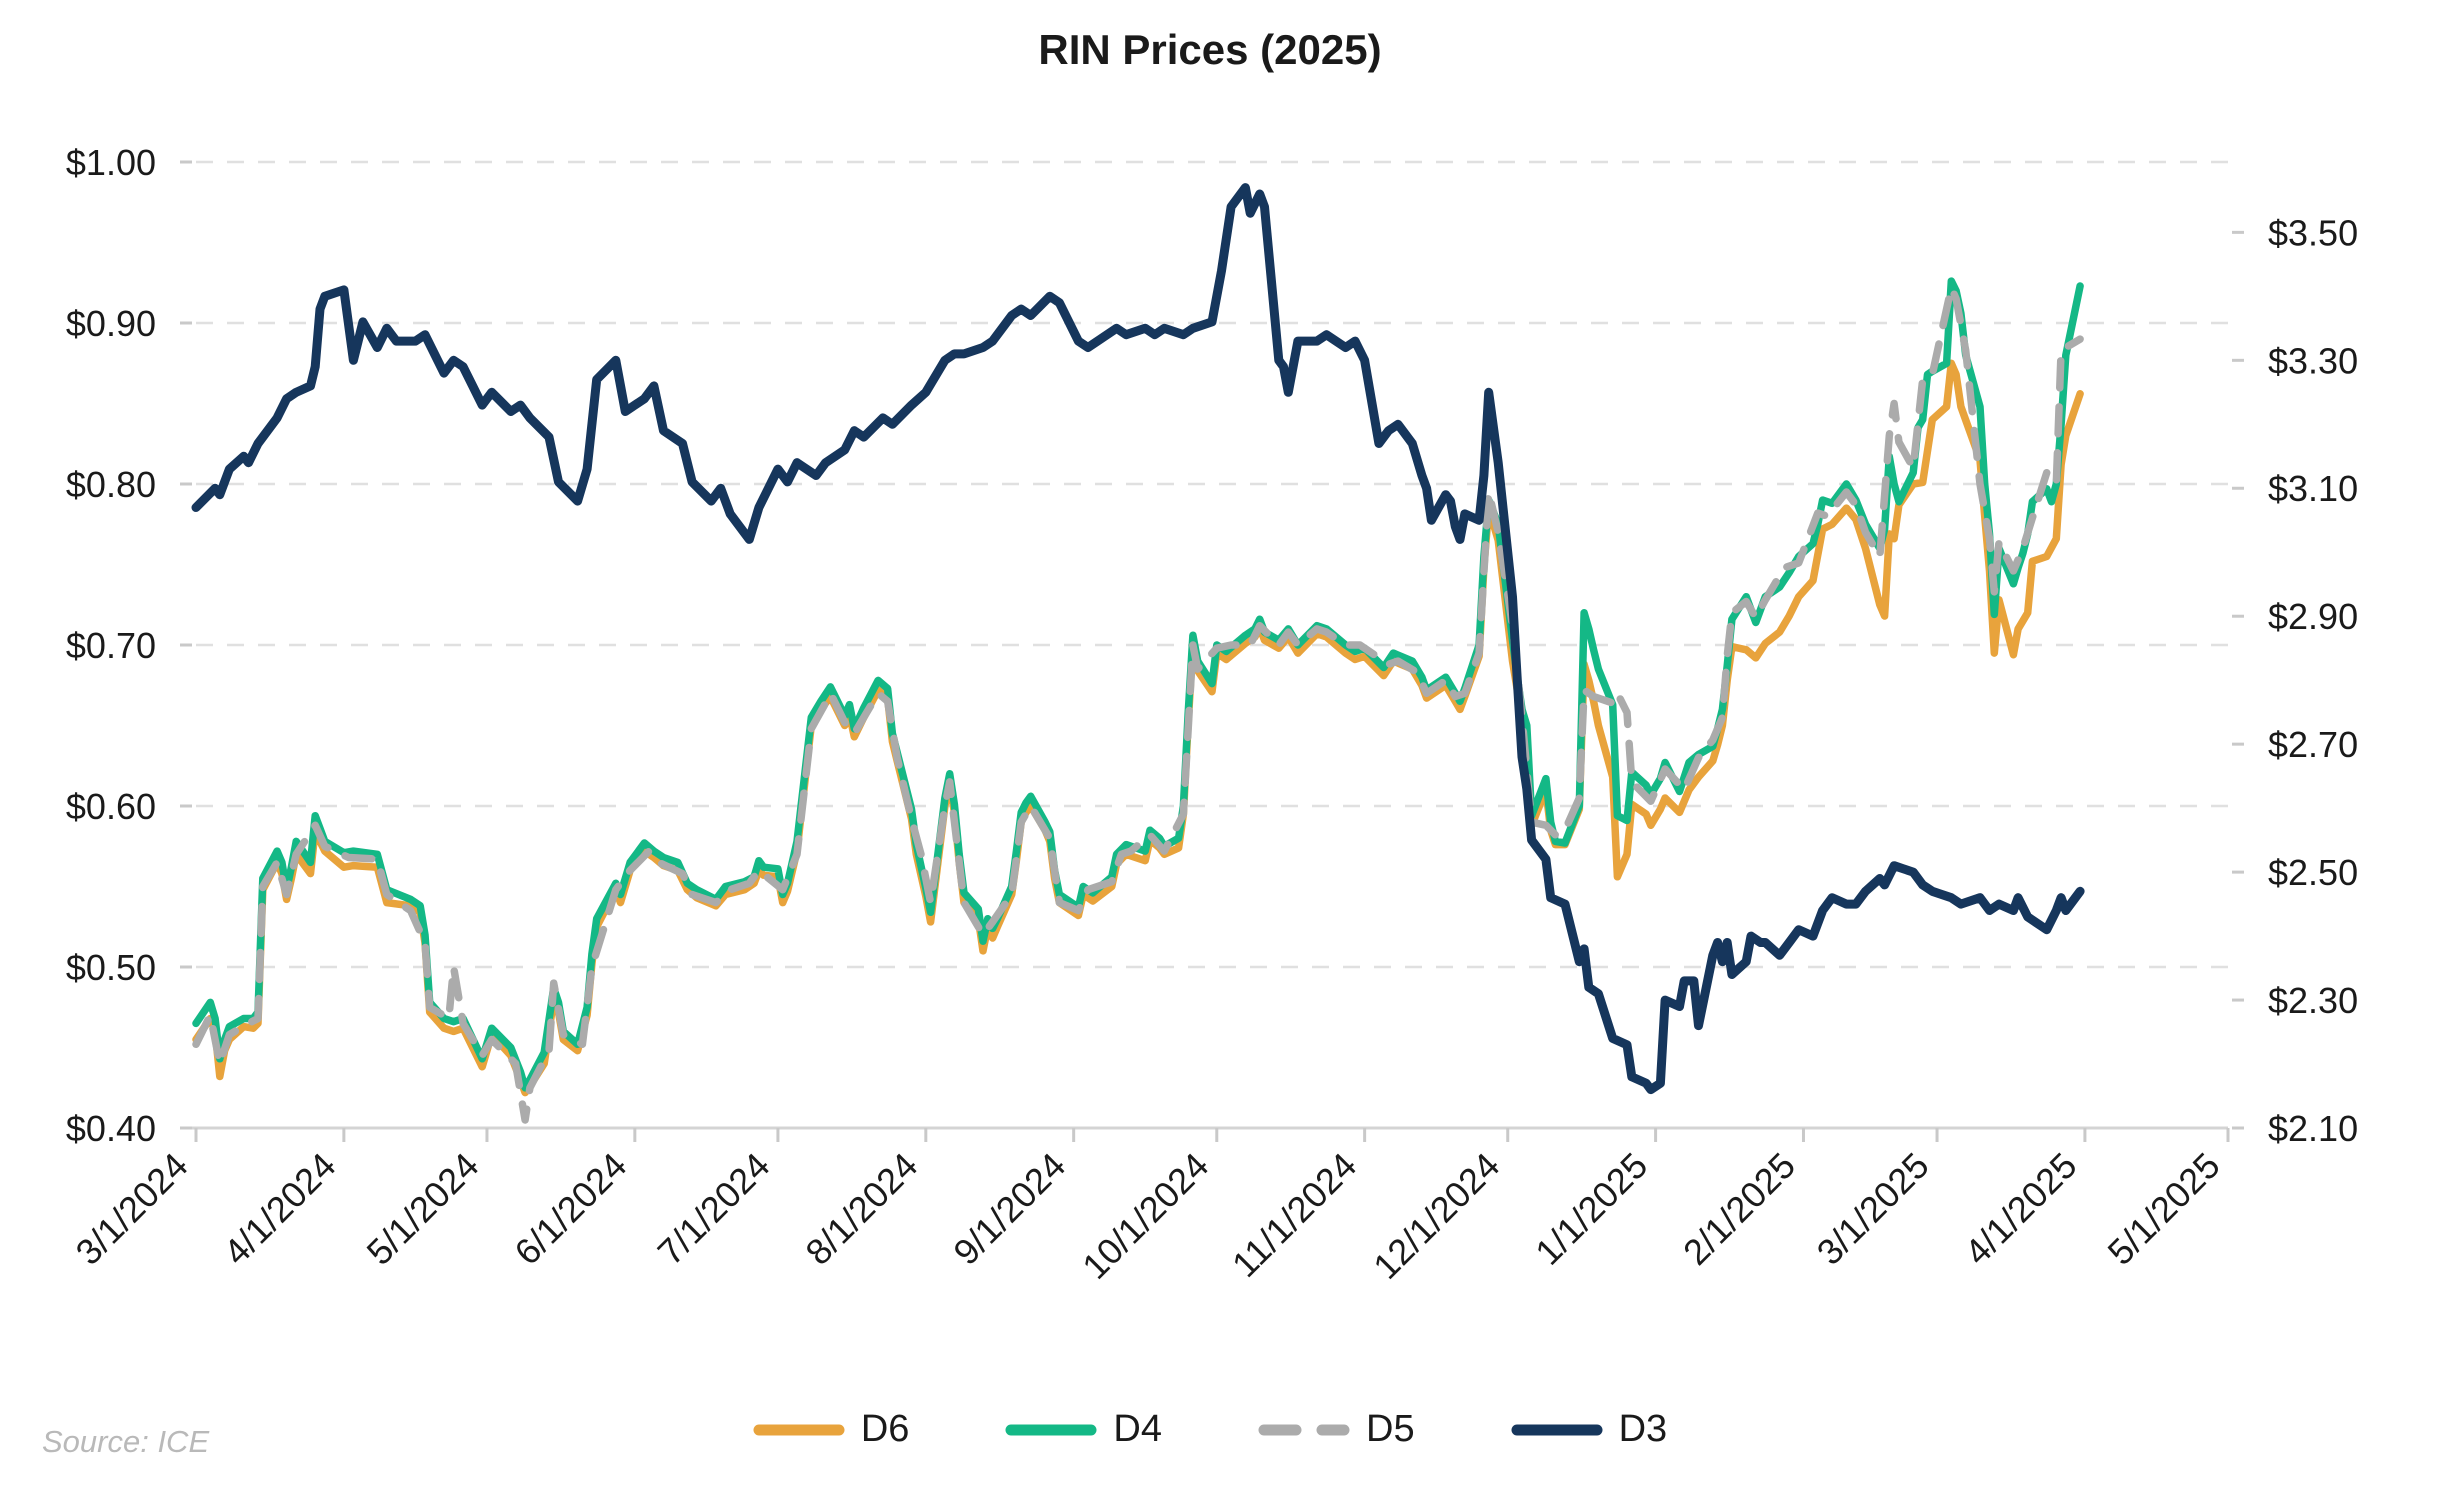  What do you see at coordinates (1643, 1429) in the screenshot?
I see `legend-label-d3: D3` at bounding box center [1643, 1429].